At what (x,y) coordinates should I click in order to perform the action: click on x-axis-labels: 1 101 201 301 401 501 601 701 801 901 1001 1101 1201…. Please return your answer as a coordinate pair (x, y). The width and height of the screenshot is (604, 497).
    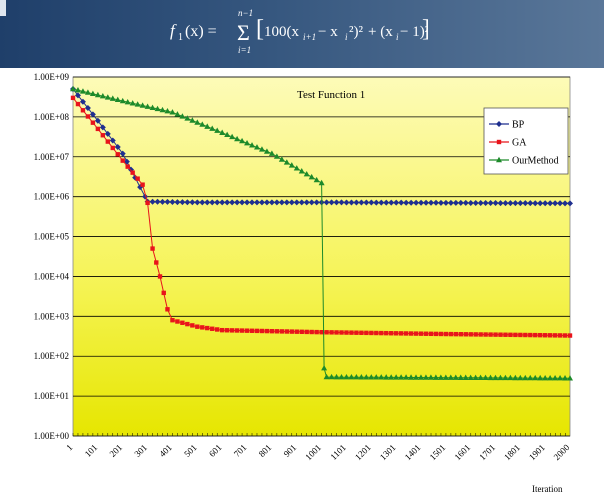
    Looking at the image, I should click on (318, 452).